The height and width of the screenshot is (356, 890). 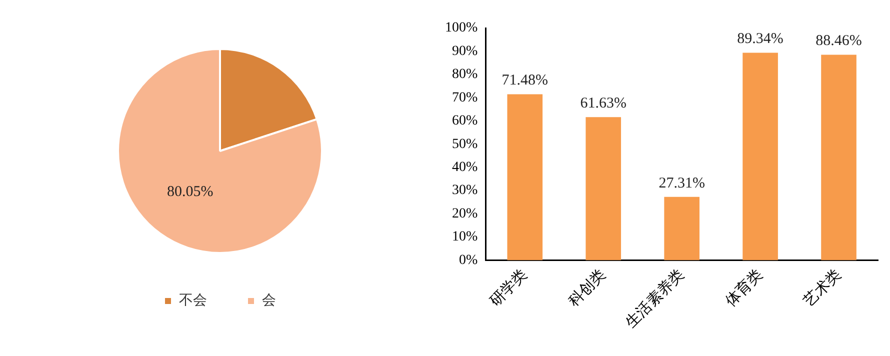 What do you see at coordinates (744, 288) in the screenshot?
I see `x-tick-label: 体育类` at bounding box center [744, 288].